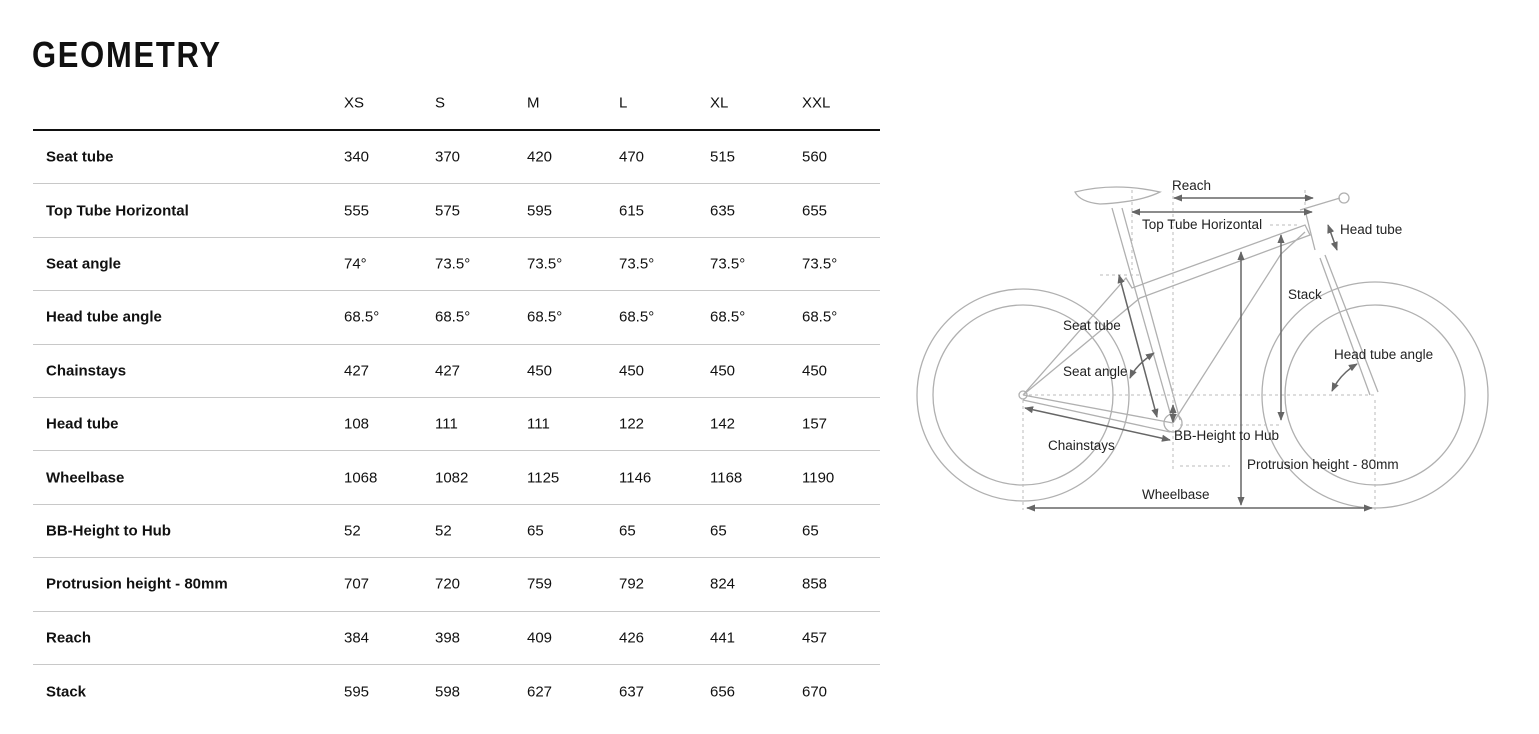  I want to click on row-label: Chainstays, so click(86, 371).